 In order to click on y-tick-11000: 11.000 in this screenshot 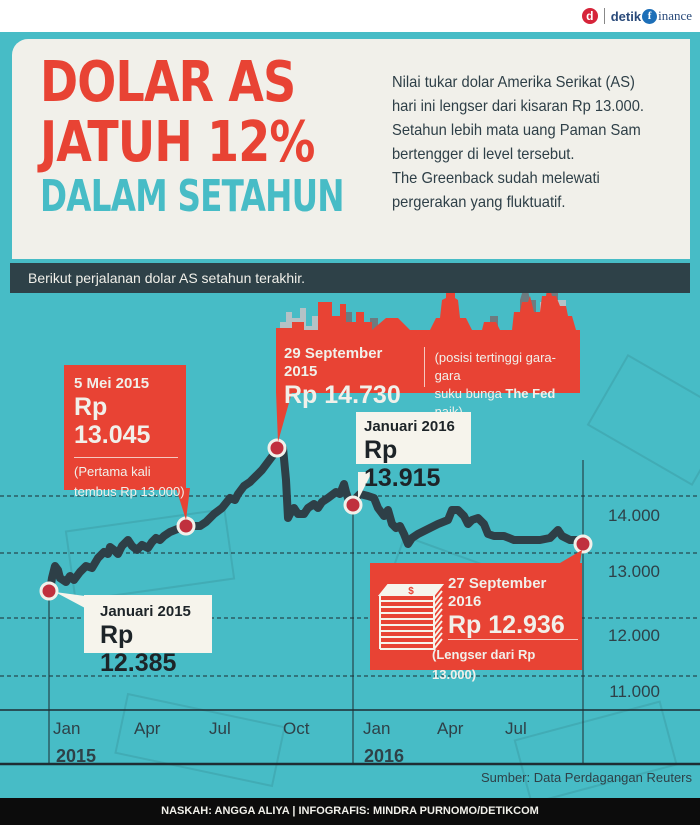, I will do `click(634, 691)`.